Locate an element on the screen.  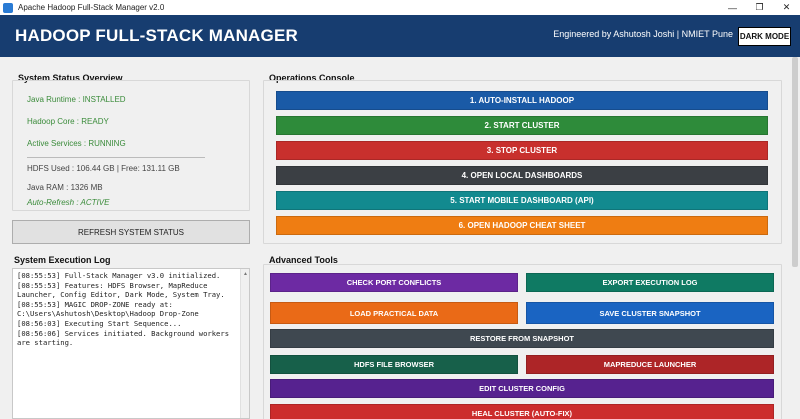
tools-title: Advanced Tools is located at coordinates (303, 260).